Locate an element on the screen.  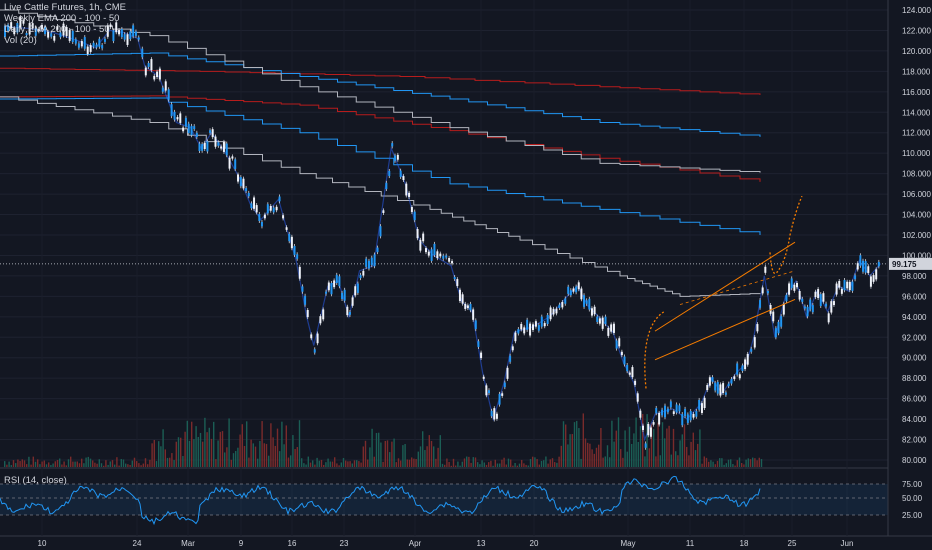
x-tick-label: 25 is located at coordinates (792, 543).